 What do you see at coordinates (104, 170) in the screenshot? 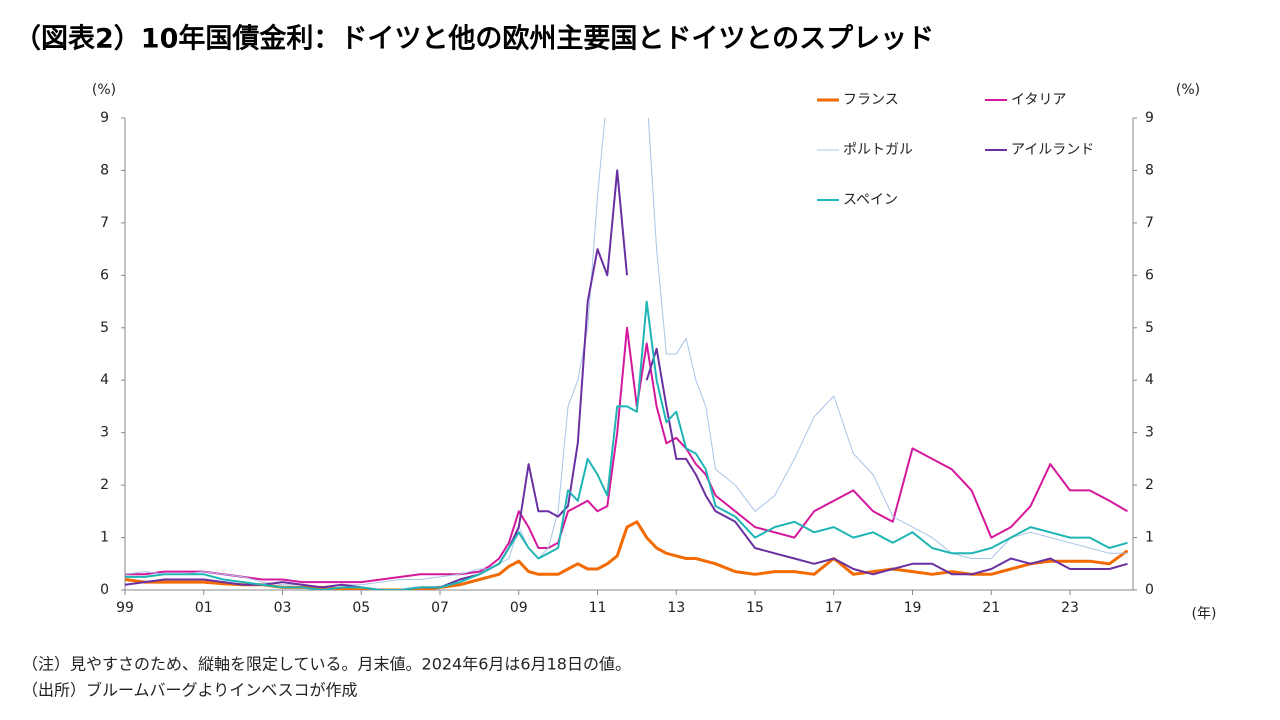
I see `y-tick-label: 8` at bounding box center [104, 170].